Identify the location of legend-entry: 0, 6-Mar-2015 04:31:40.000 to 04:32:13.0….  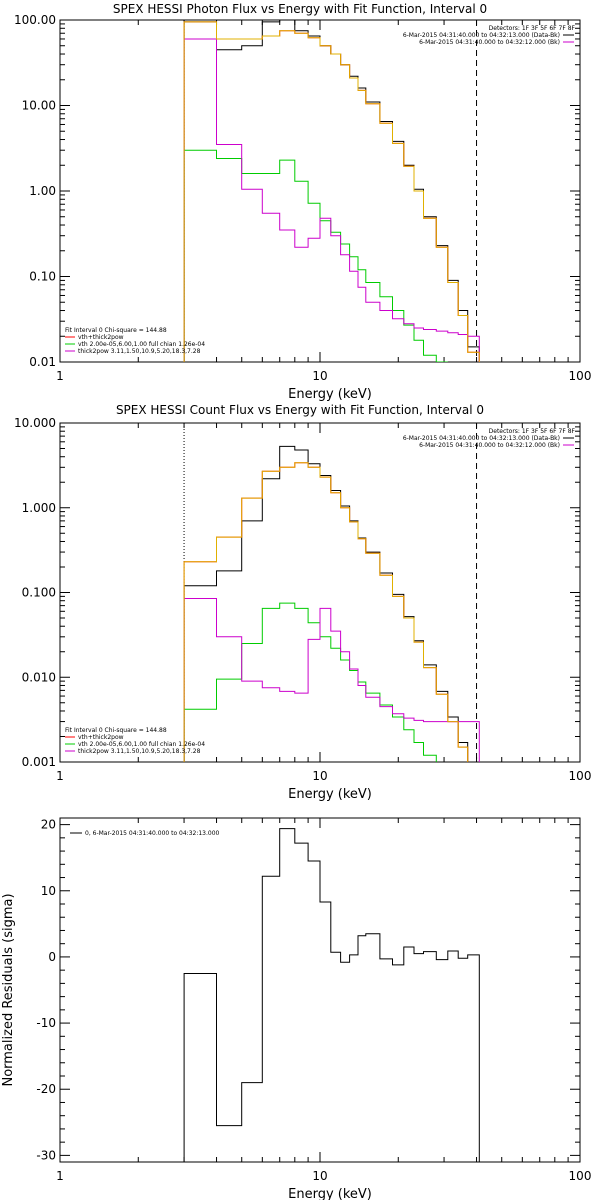
(152, 833).